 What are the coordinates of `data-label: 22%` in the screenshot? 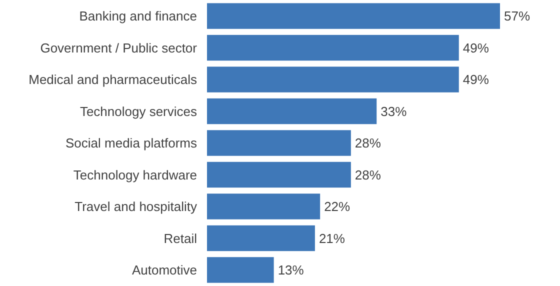 It's located at (337, 206).